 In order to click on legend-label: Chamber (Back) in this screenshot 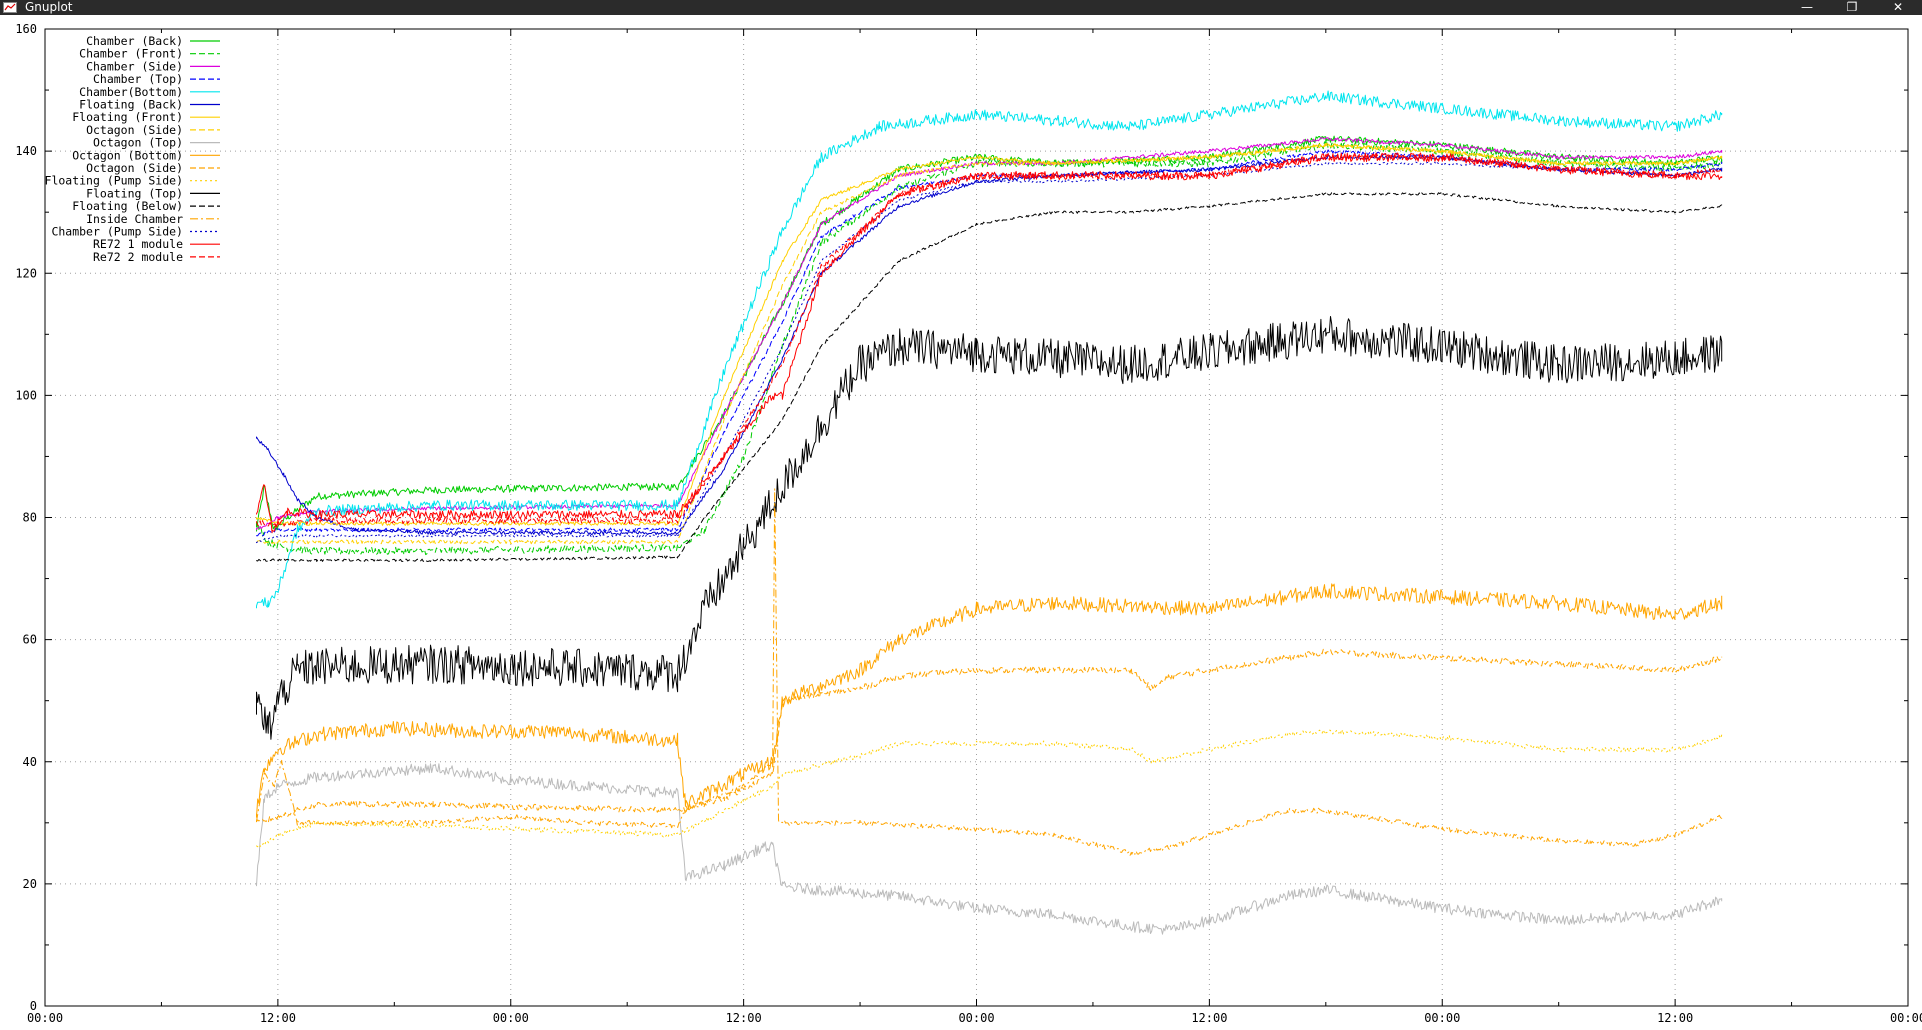, I will do `click(134, 41)`.